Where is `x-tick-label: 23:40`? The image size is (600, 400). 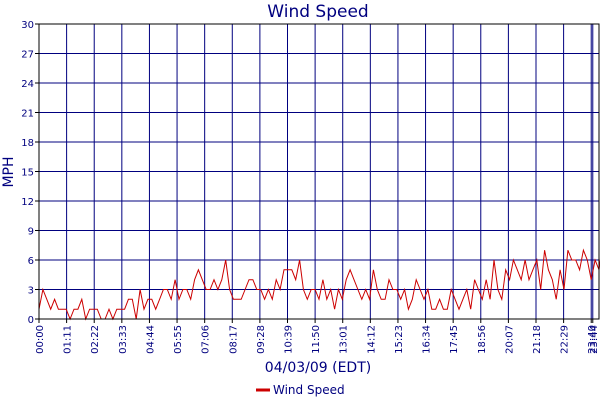
x-tick-label: 23:40 is located at coordinates (592, 339).